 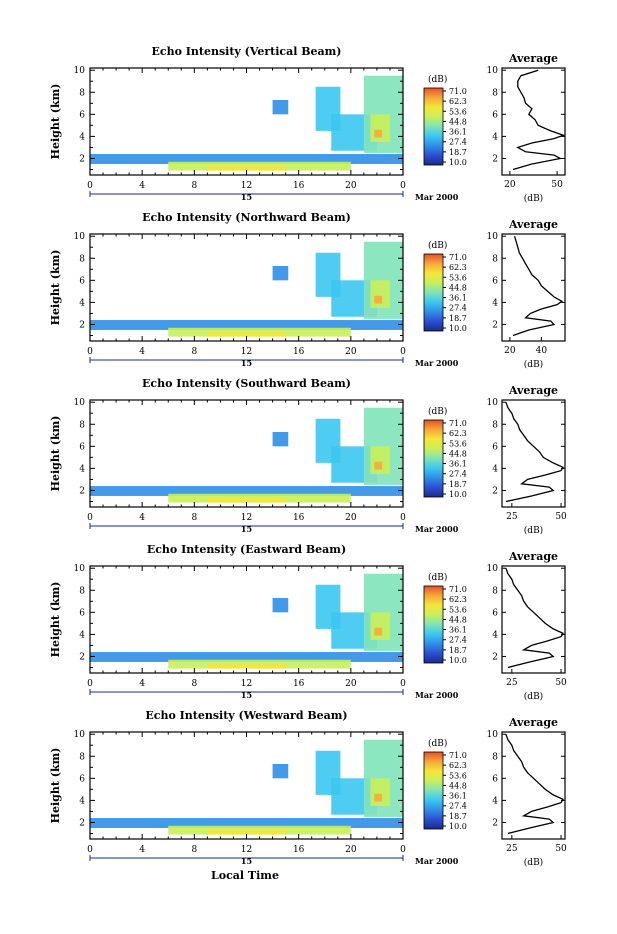 What do you see at coordinates (495, 425) in the screenshot?
I see `avg-y-tick-label: 8` at bounding box center [495, 425].